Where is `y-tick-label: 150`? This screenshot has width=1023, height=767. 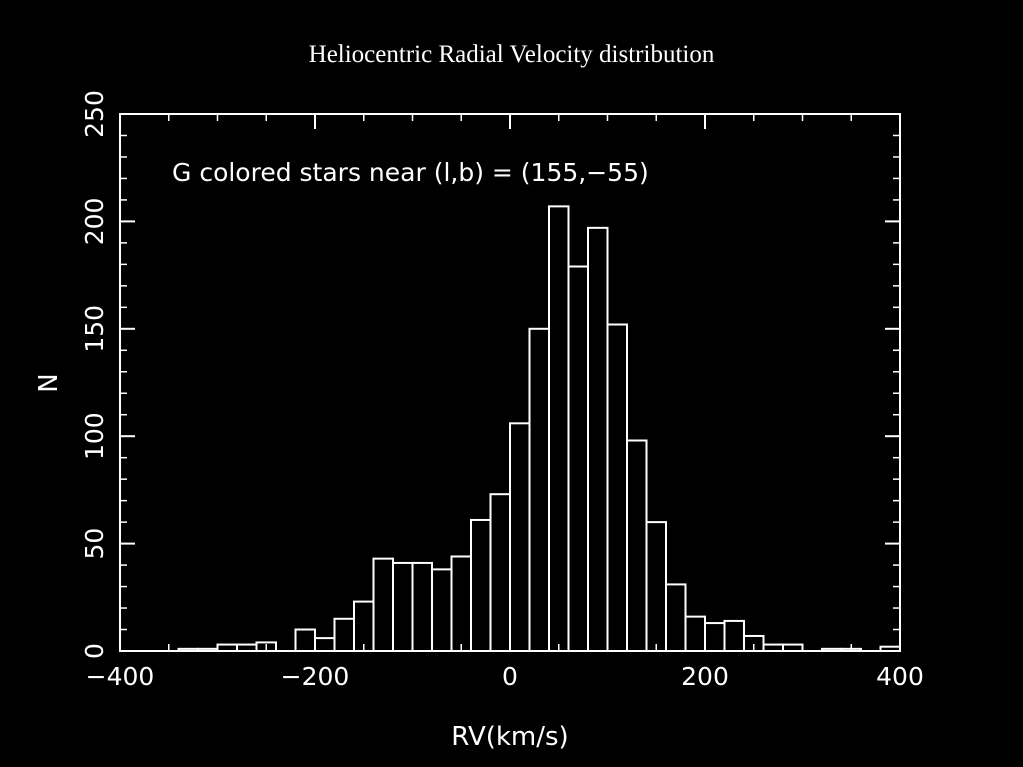
y-tick-label: 150 is located at coordinates (94, 329).